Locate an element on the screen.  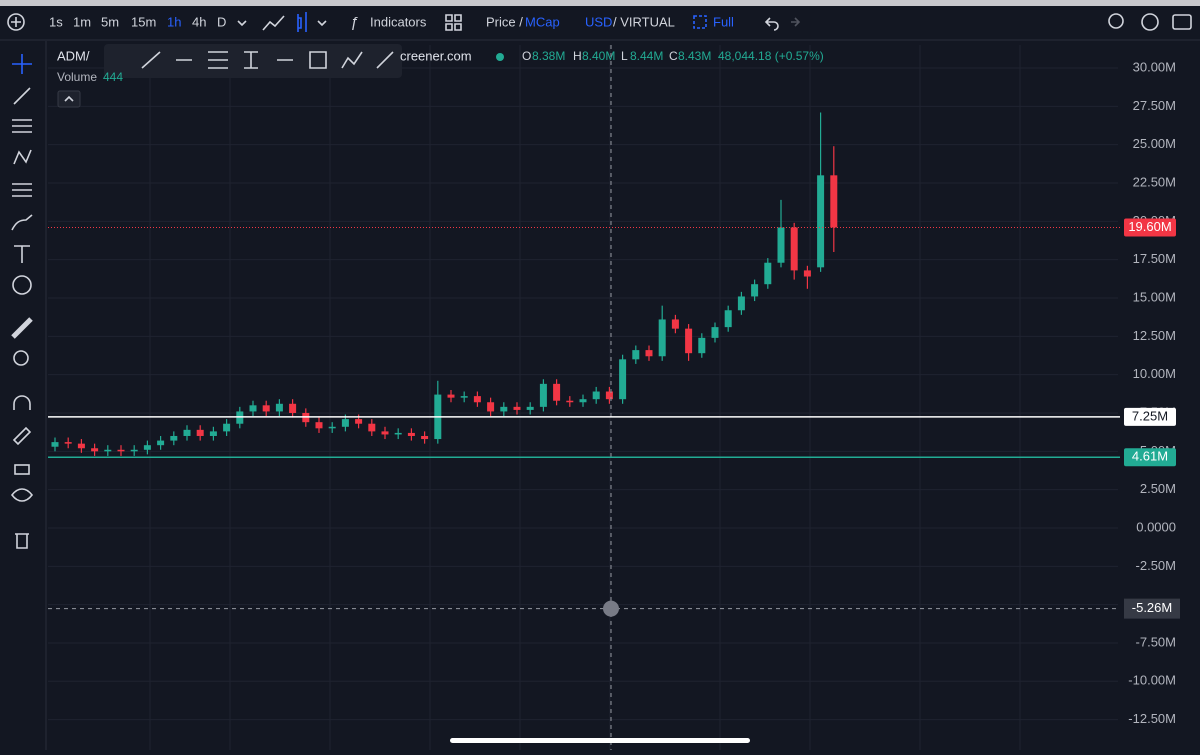
crosshair-label: -5.26M is located at coordinates (1152, 607).